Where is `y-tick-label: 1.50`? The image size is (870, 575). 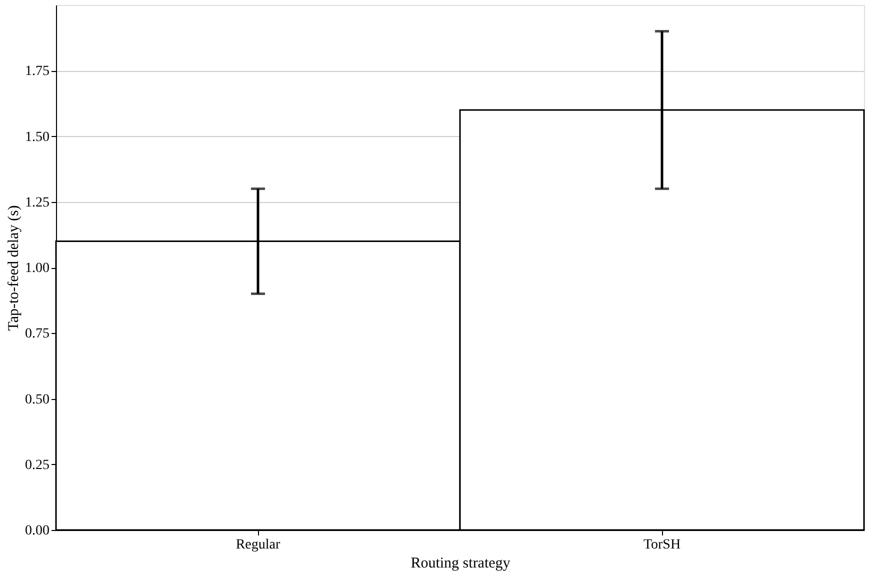 y-tick-label: 1.50 is located at coordinates (37, 137).